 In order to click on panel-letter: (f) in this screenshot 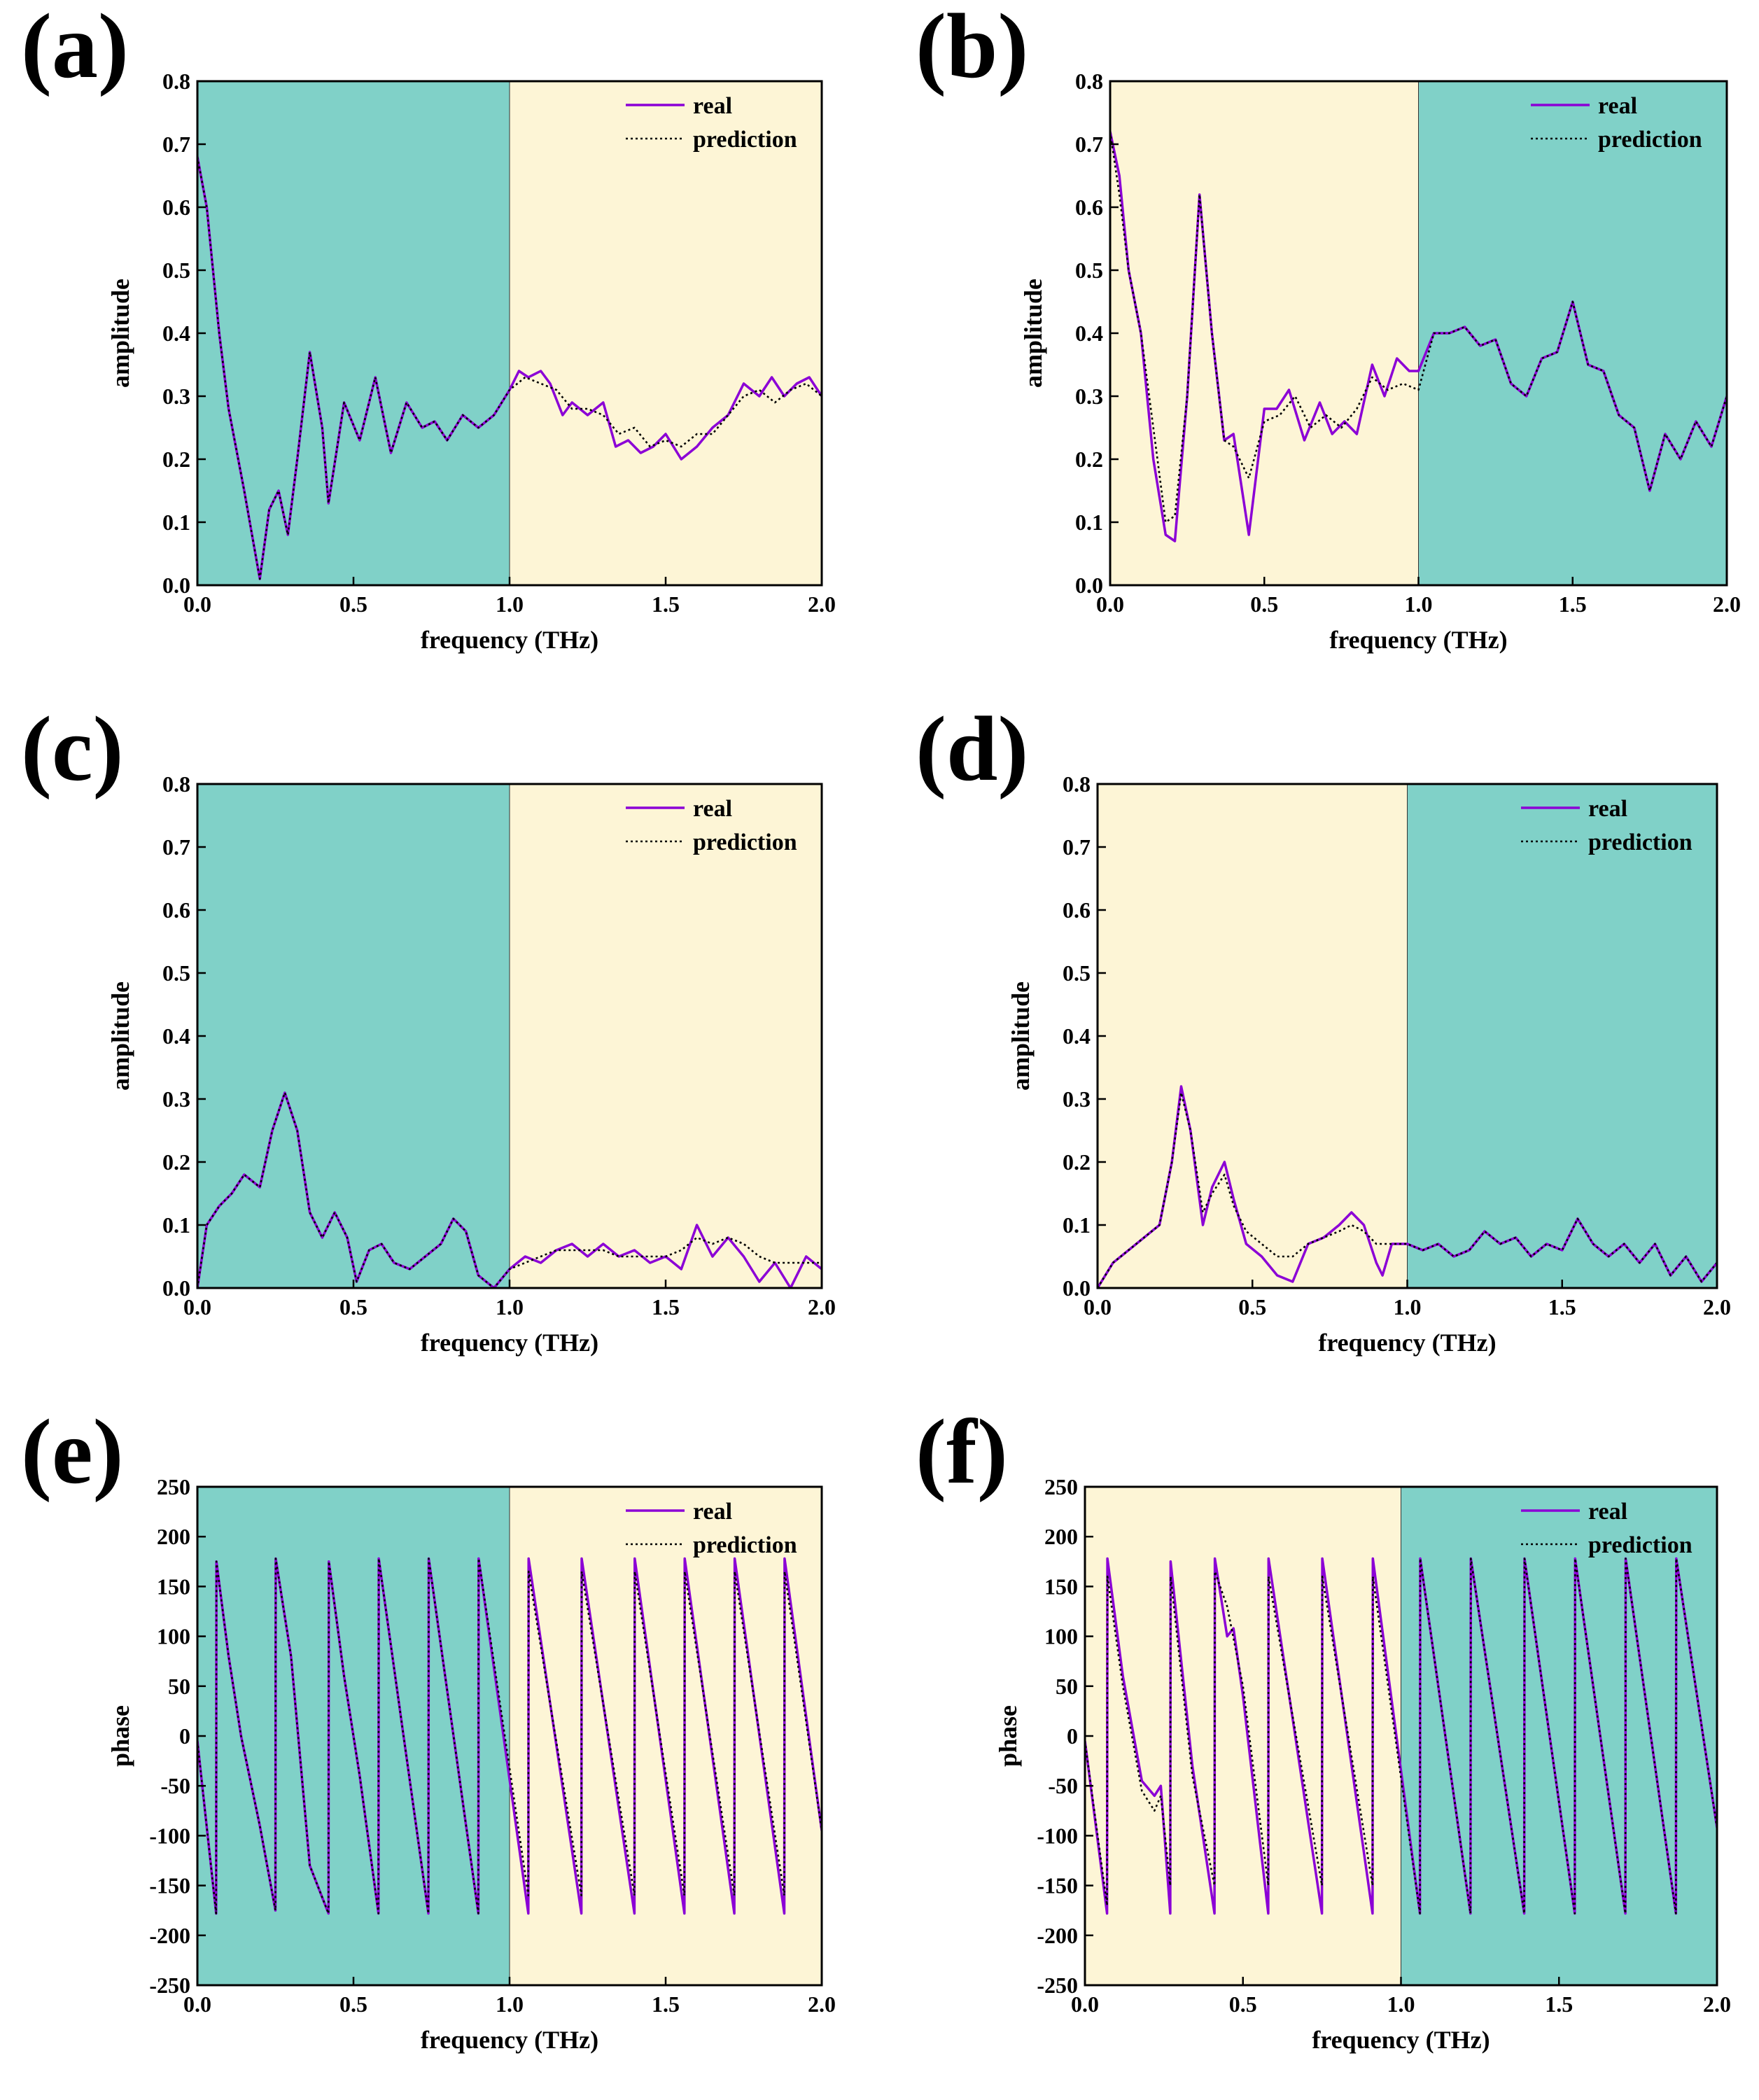, I will do `click(962, 1451)`.